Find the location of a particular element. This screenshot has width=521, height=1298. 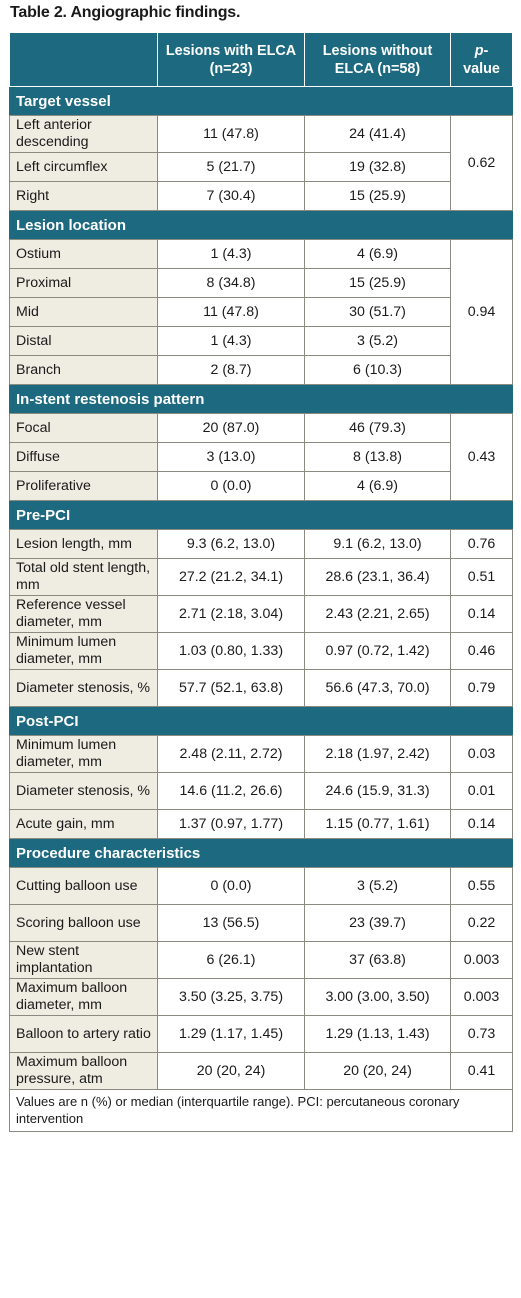

table-row: Distal 1 (4.3) 3 (5.2) is located at coordinates (261, 341).